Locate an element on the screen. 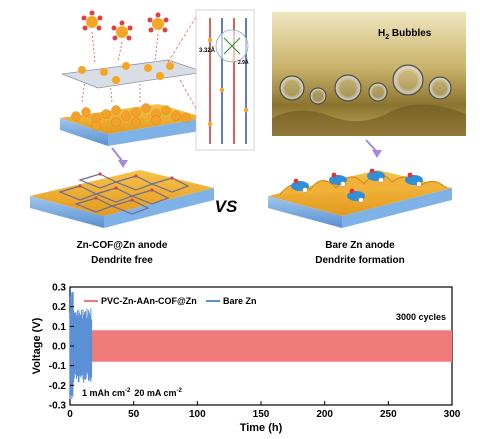  h2-bubbles-label: H2 Bubbles is located at coordinates (405, 34).